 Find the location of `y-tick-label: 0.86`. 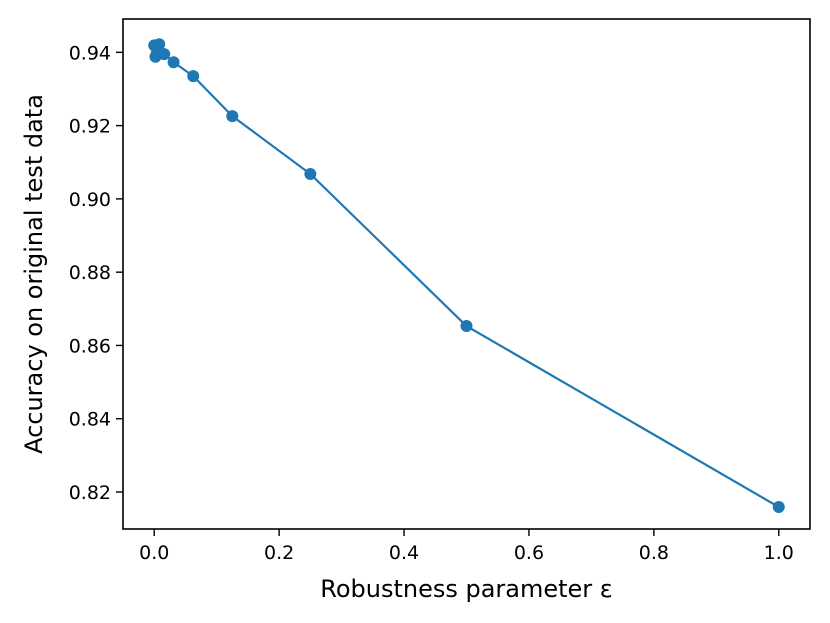

y-tick-label: 0.86 is located at coordinates (90, 346).